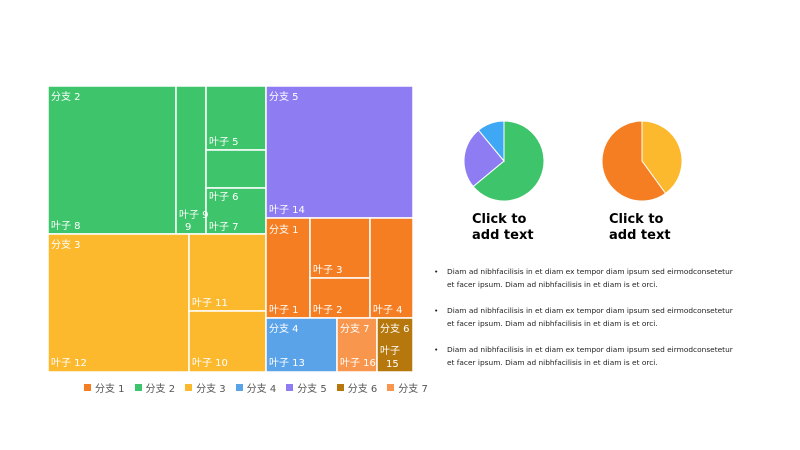 The height and width of the screenshot is (450, 800). What do you see at coordinates (284, 230) in the screenshot?
I see `treemap-label: 分支 1` at bounding box center [284, 230].